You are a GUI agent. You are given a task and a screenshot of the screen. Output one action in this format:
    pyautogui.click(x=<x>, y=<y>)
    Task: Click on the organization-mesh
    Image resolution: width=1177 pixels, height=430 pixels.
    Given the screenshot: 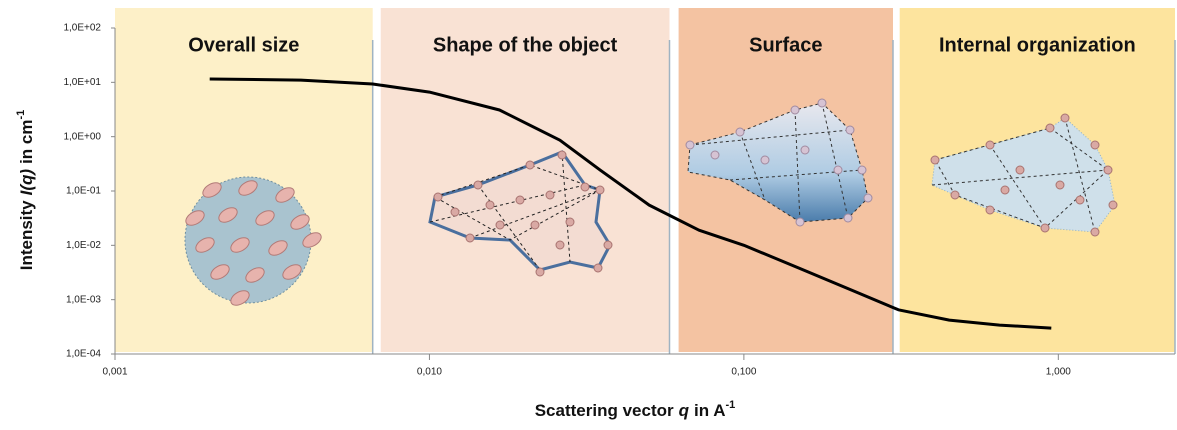 What is the action you would take?
    pyautogui.click(x=1020, y=175)
    